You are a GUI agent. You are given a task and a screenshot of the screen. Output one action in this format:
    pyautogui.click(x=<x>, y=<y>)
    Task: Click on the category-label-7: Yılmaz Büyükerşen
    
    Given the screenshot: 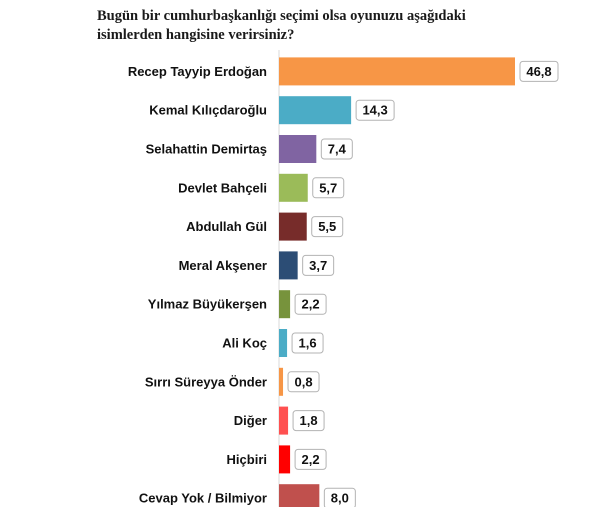 What is the action you would take?
    pyautogui.click(x=207, y=304)
    